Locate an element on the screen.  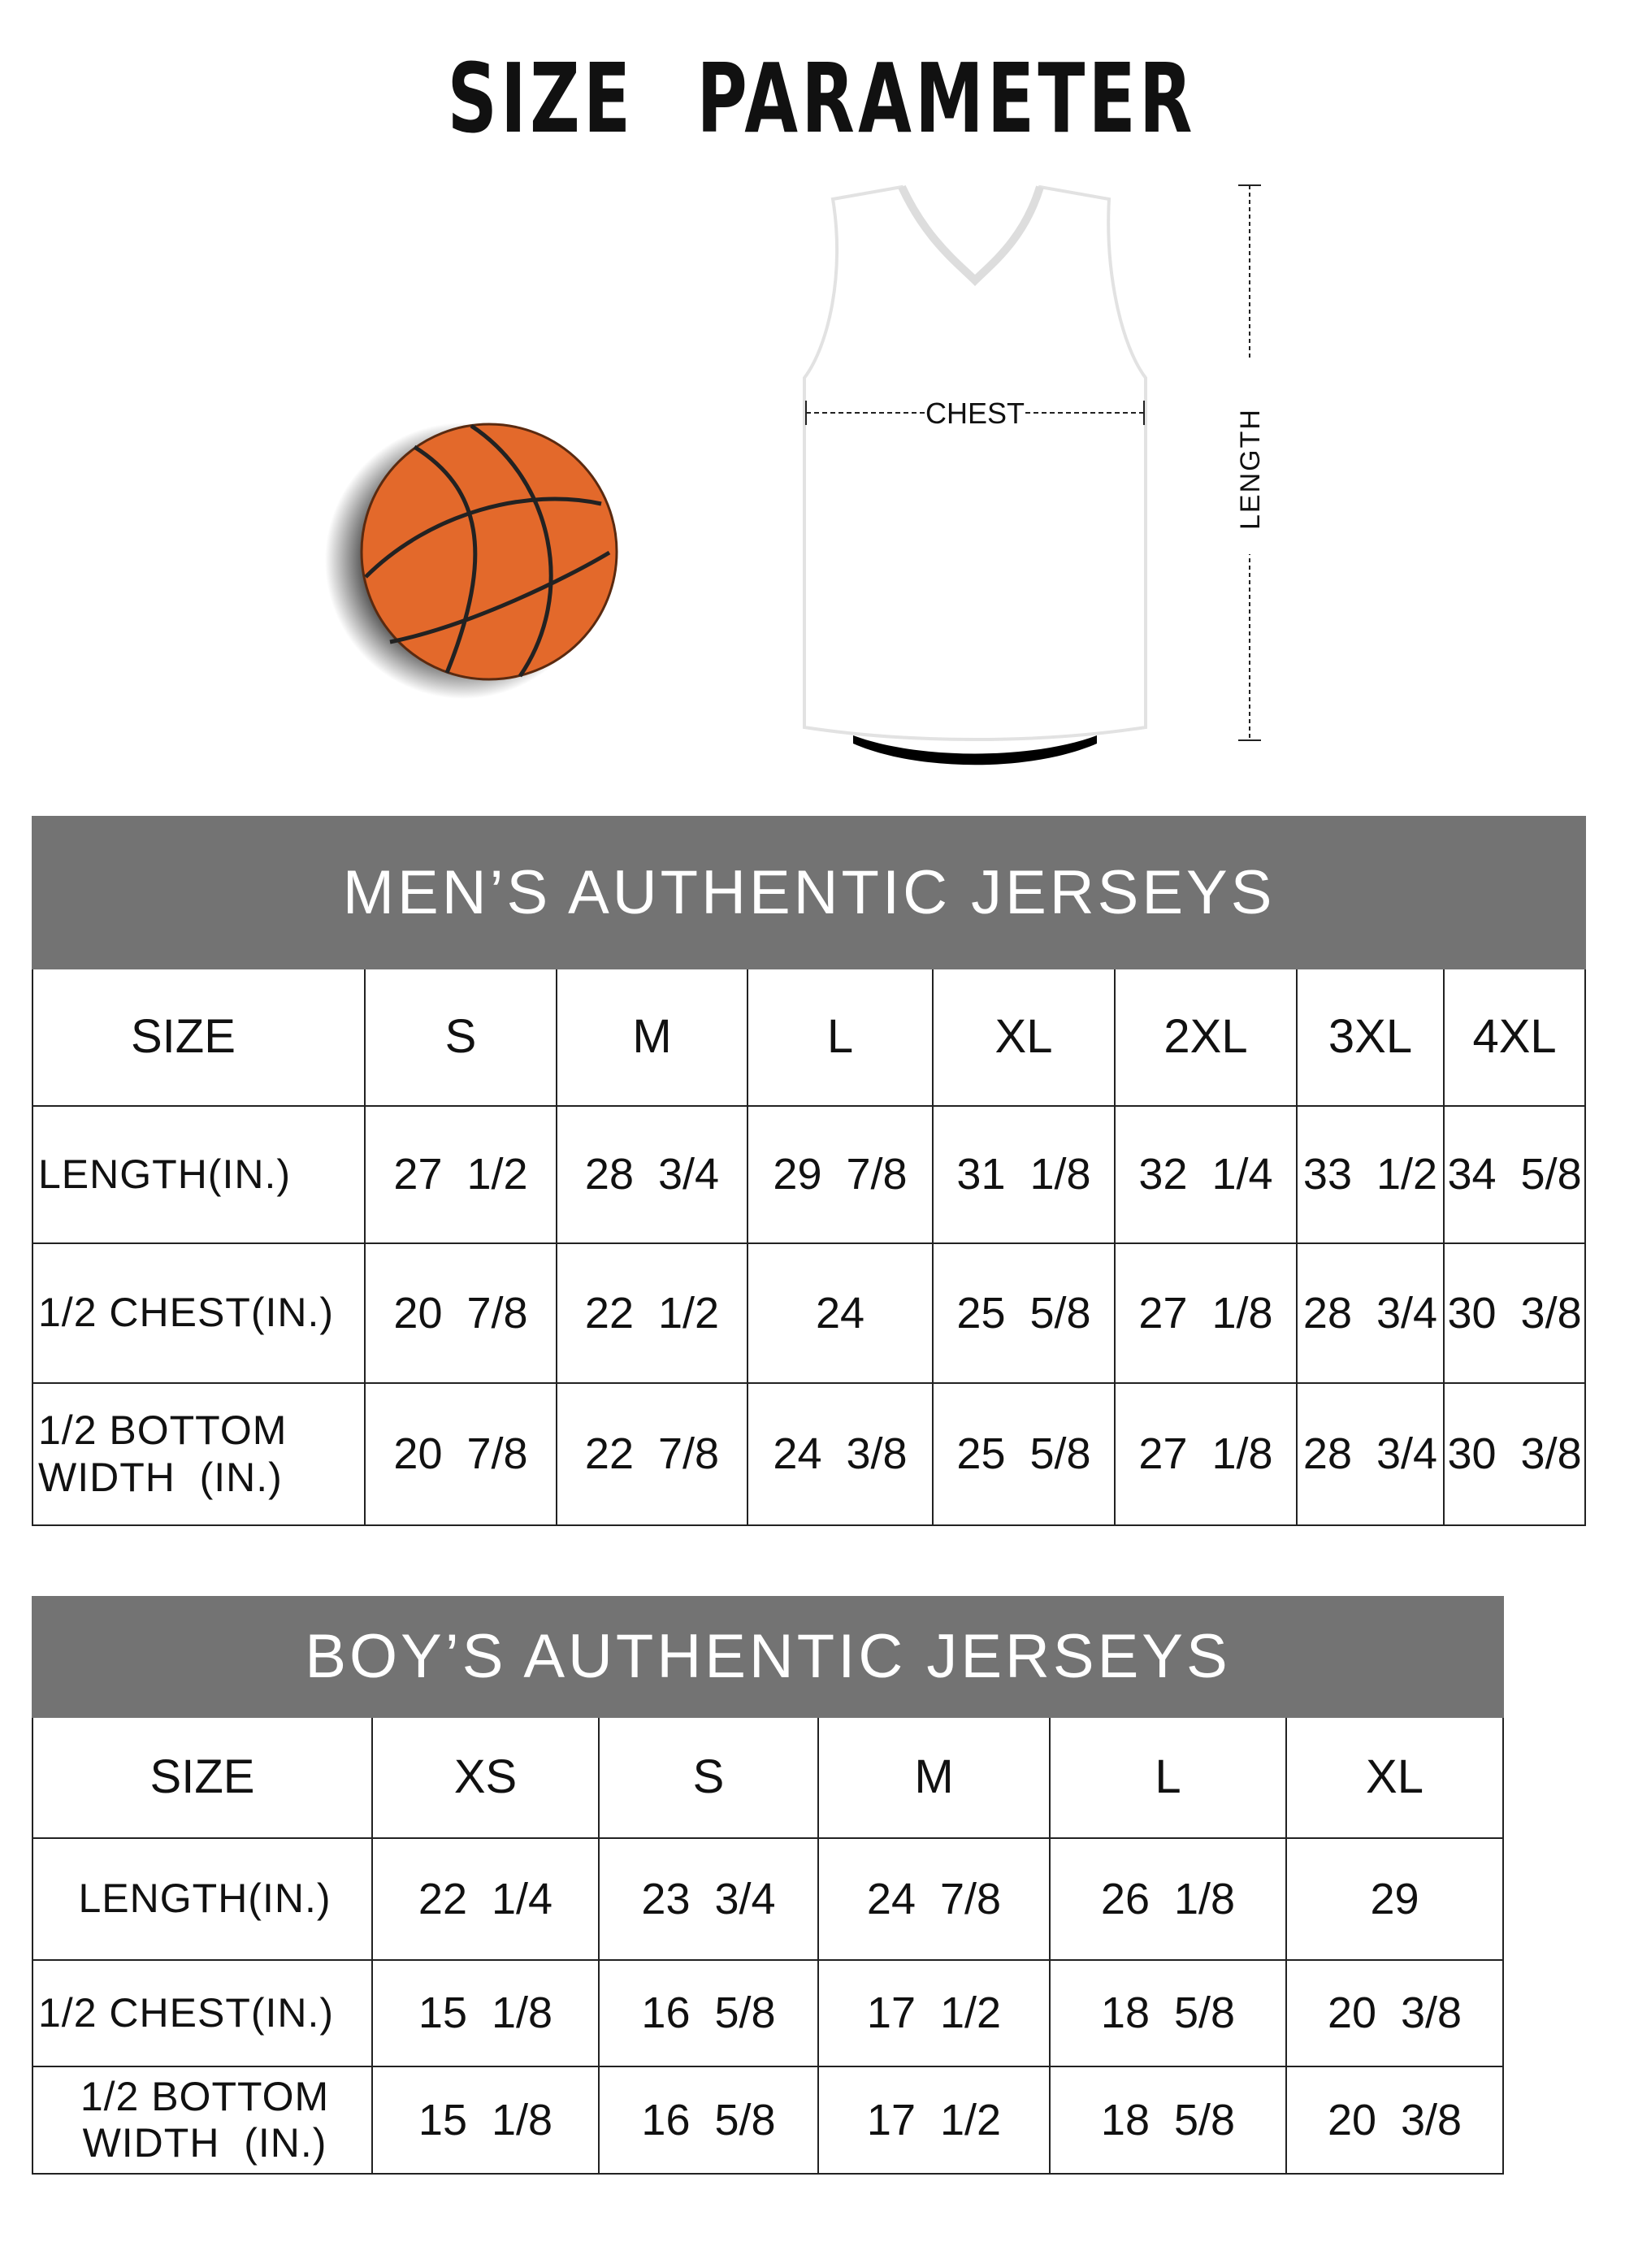
value-cell: 29 7/8 is located at coordinates (841, 1174).